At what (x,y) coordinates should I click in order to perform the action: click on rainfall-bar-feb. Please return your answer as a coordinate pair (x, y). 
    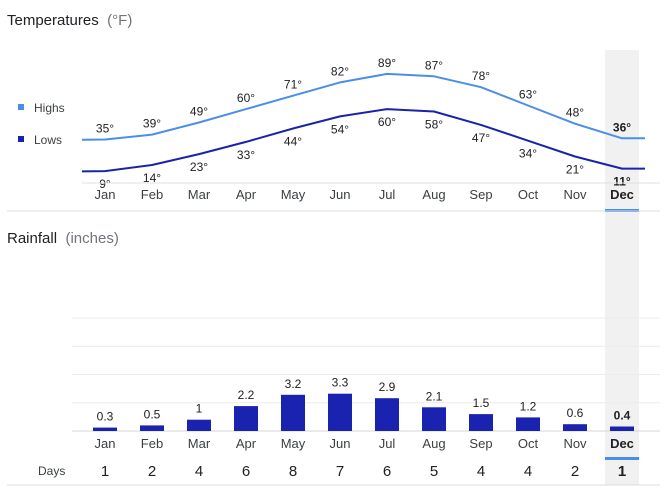
    Looking at the image, I should click on (152, 428).